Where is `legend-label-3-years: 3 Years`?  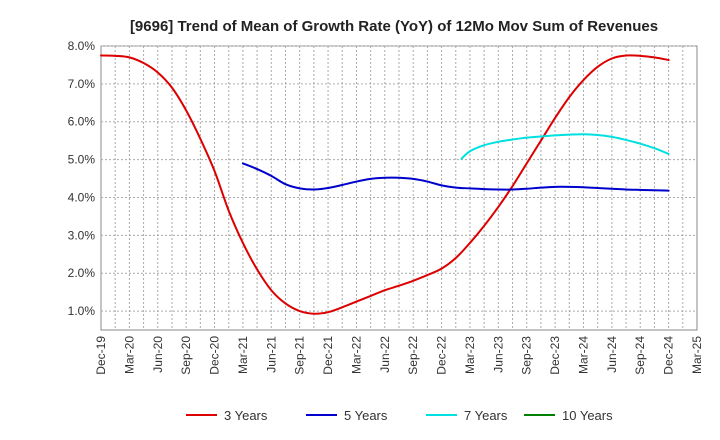
legend-label-3-years: 3 Years is located at coordinates (246, 415).